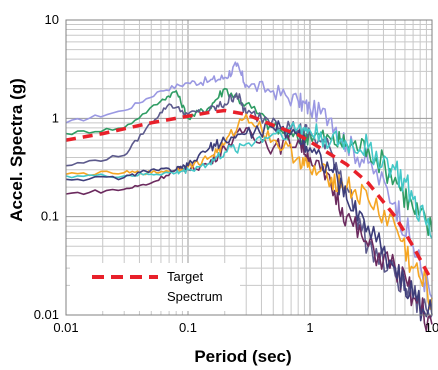 This screenshot has width=438, height=370. Describe the element at coordinates (188, 327) in the screenshot. I see `x-tick-label: 0.1` at that location.